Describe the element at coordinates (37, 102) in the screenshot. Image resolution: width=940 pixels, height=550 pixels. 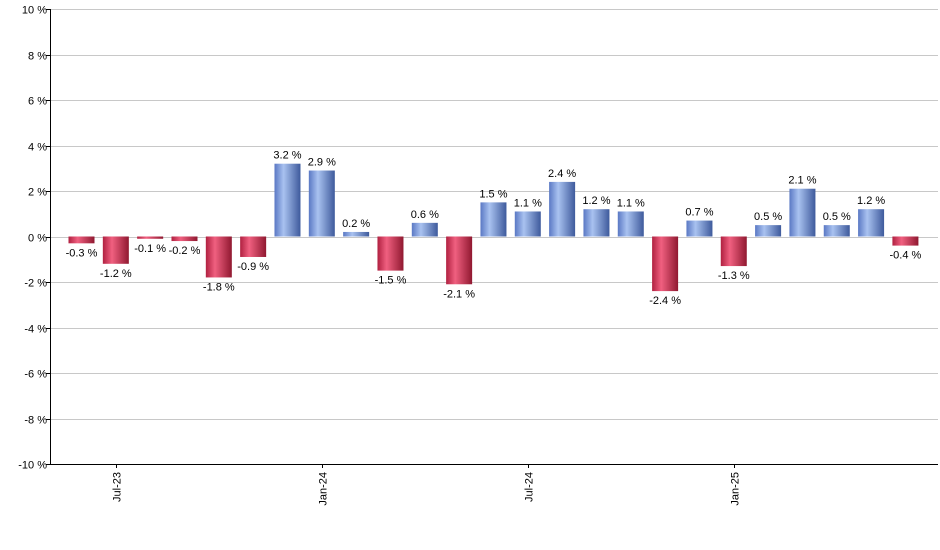
I see `y-tick-label: 6 %` at that location.